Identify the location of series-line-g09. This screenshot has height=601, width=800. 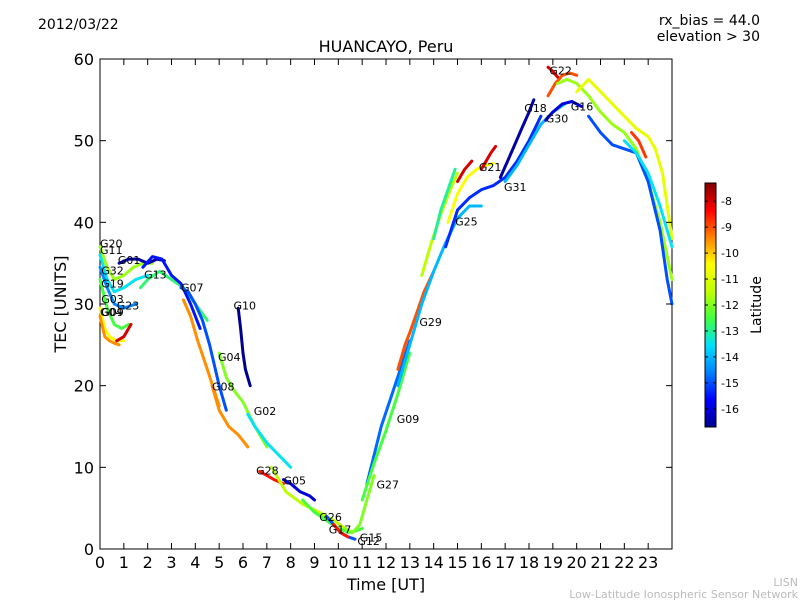
(386, 426).